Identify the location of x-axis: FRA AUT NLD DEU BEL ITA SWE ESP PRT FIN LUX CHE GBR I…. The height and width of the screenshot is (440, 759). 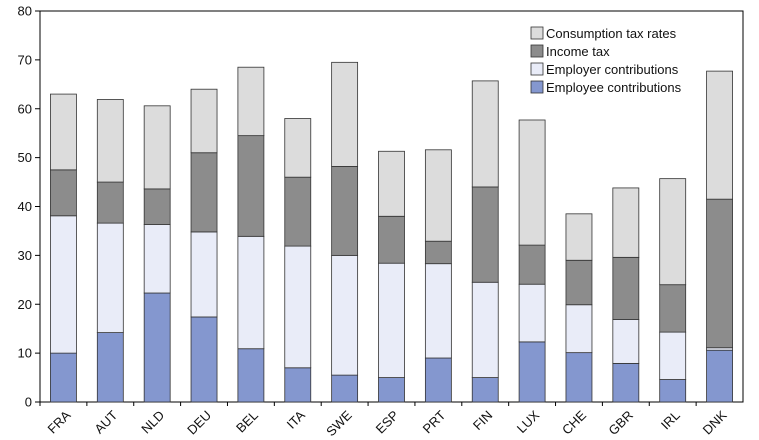
(384, 420).